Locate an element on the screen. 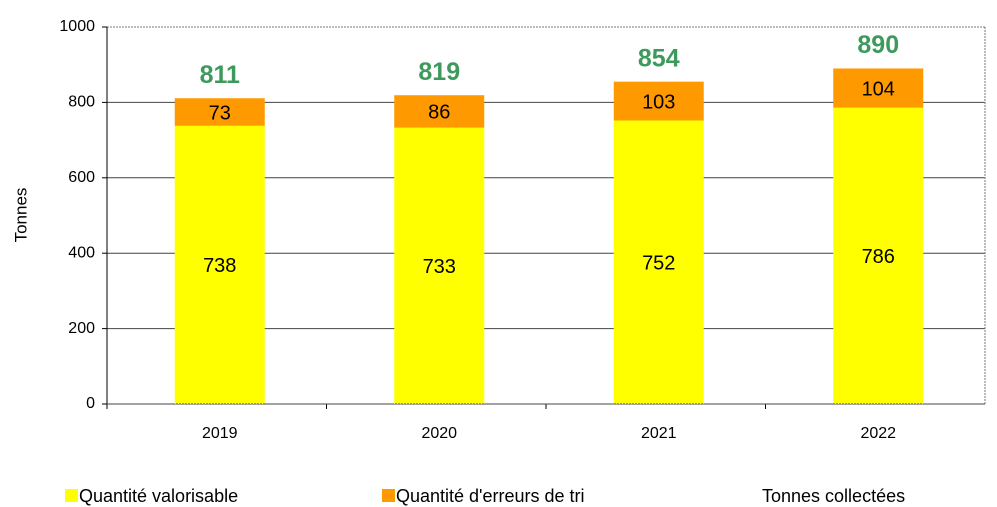  total-label: 811 is located at coordinates (220, 75).